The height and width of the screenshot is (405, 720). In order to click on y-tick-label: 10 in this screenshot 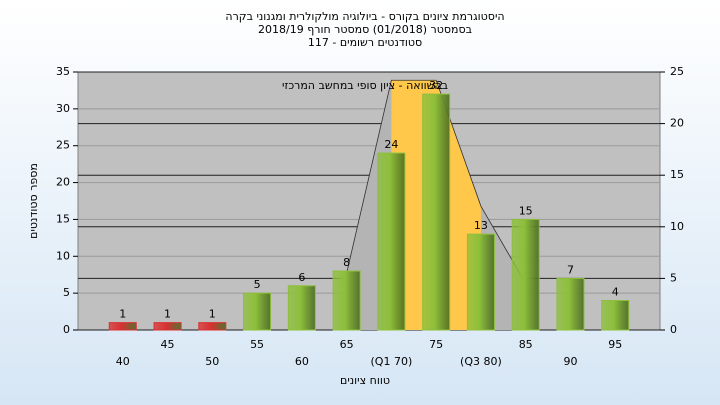, I will do `click(63, 255)`.